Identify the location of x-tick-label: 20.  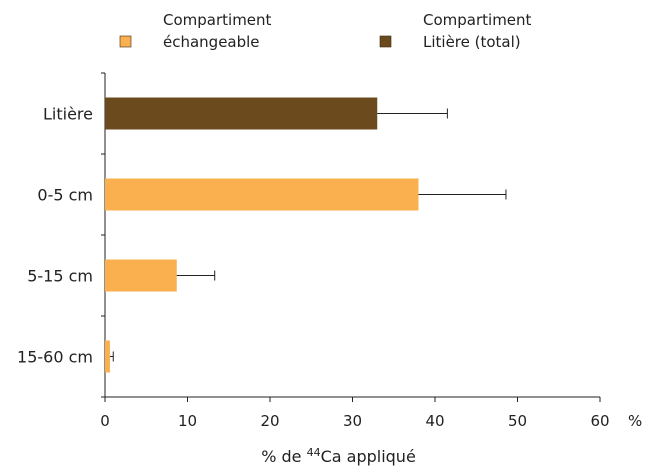
(269, 421).